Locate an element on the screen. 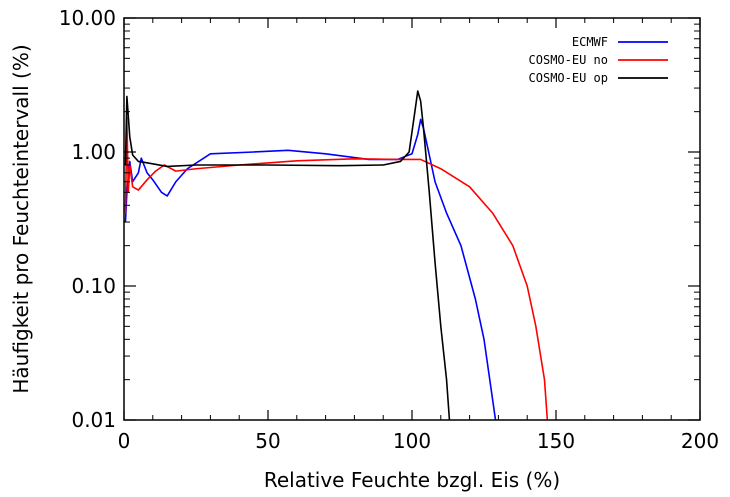  x-axis-title: Relative Feuchte bzgl. Eis (%) is located at coordinates (412, 480).